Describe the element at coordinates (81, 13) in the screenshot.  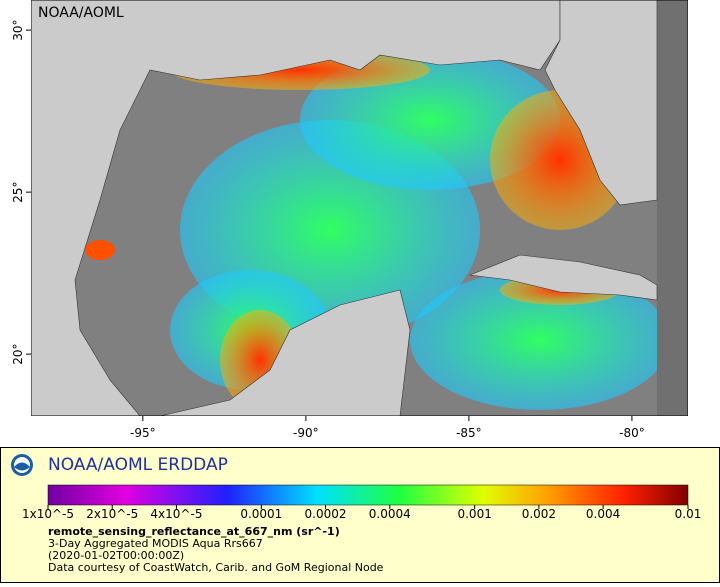
I see `corner-label: NOAA/AOML` at that location.